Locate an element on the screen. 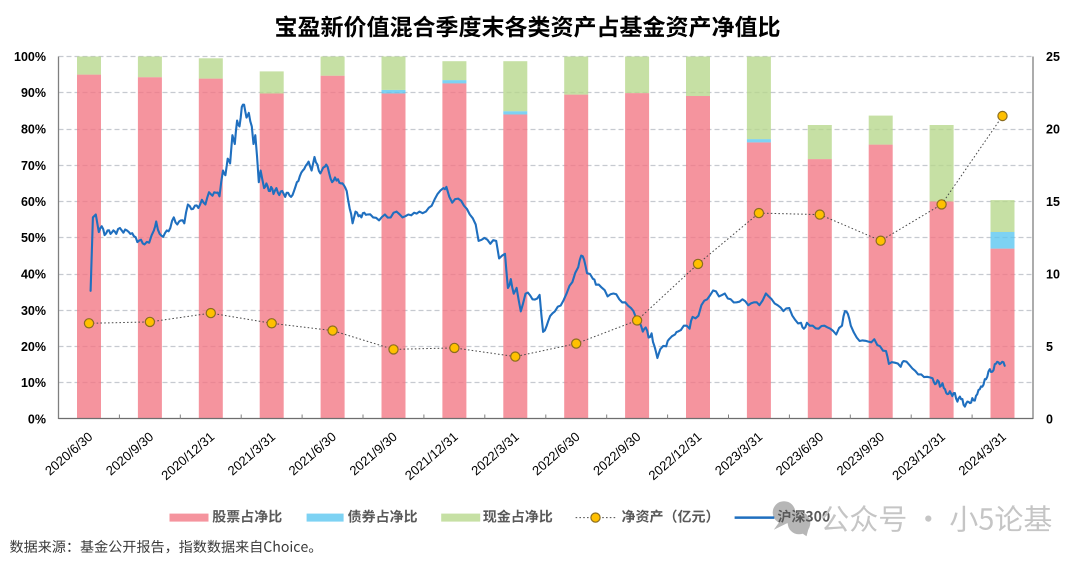 The image size is (1080, 567). svg-text: 90% is located at coordinates (33, 93).